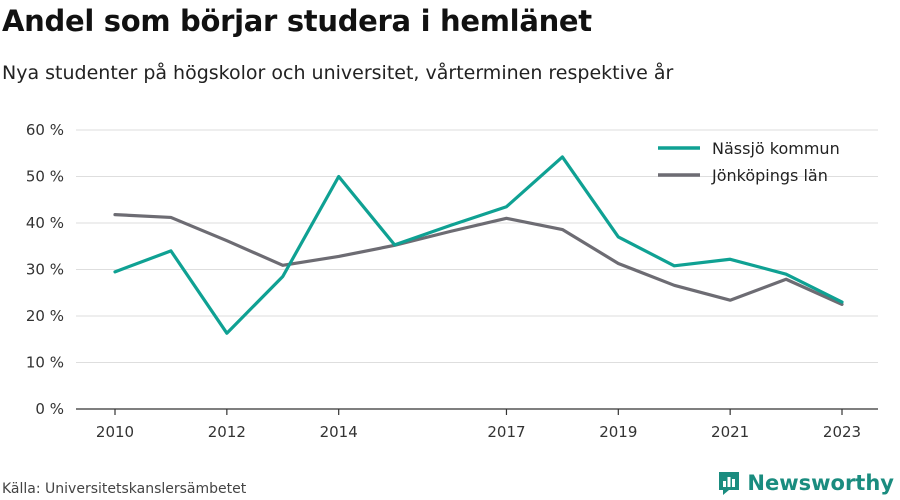  Describe the element at coordinates (124, 489) in the screenshot. I see `source-note: Källa: Universitetskanslersämbetet` at that location.